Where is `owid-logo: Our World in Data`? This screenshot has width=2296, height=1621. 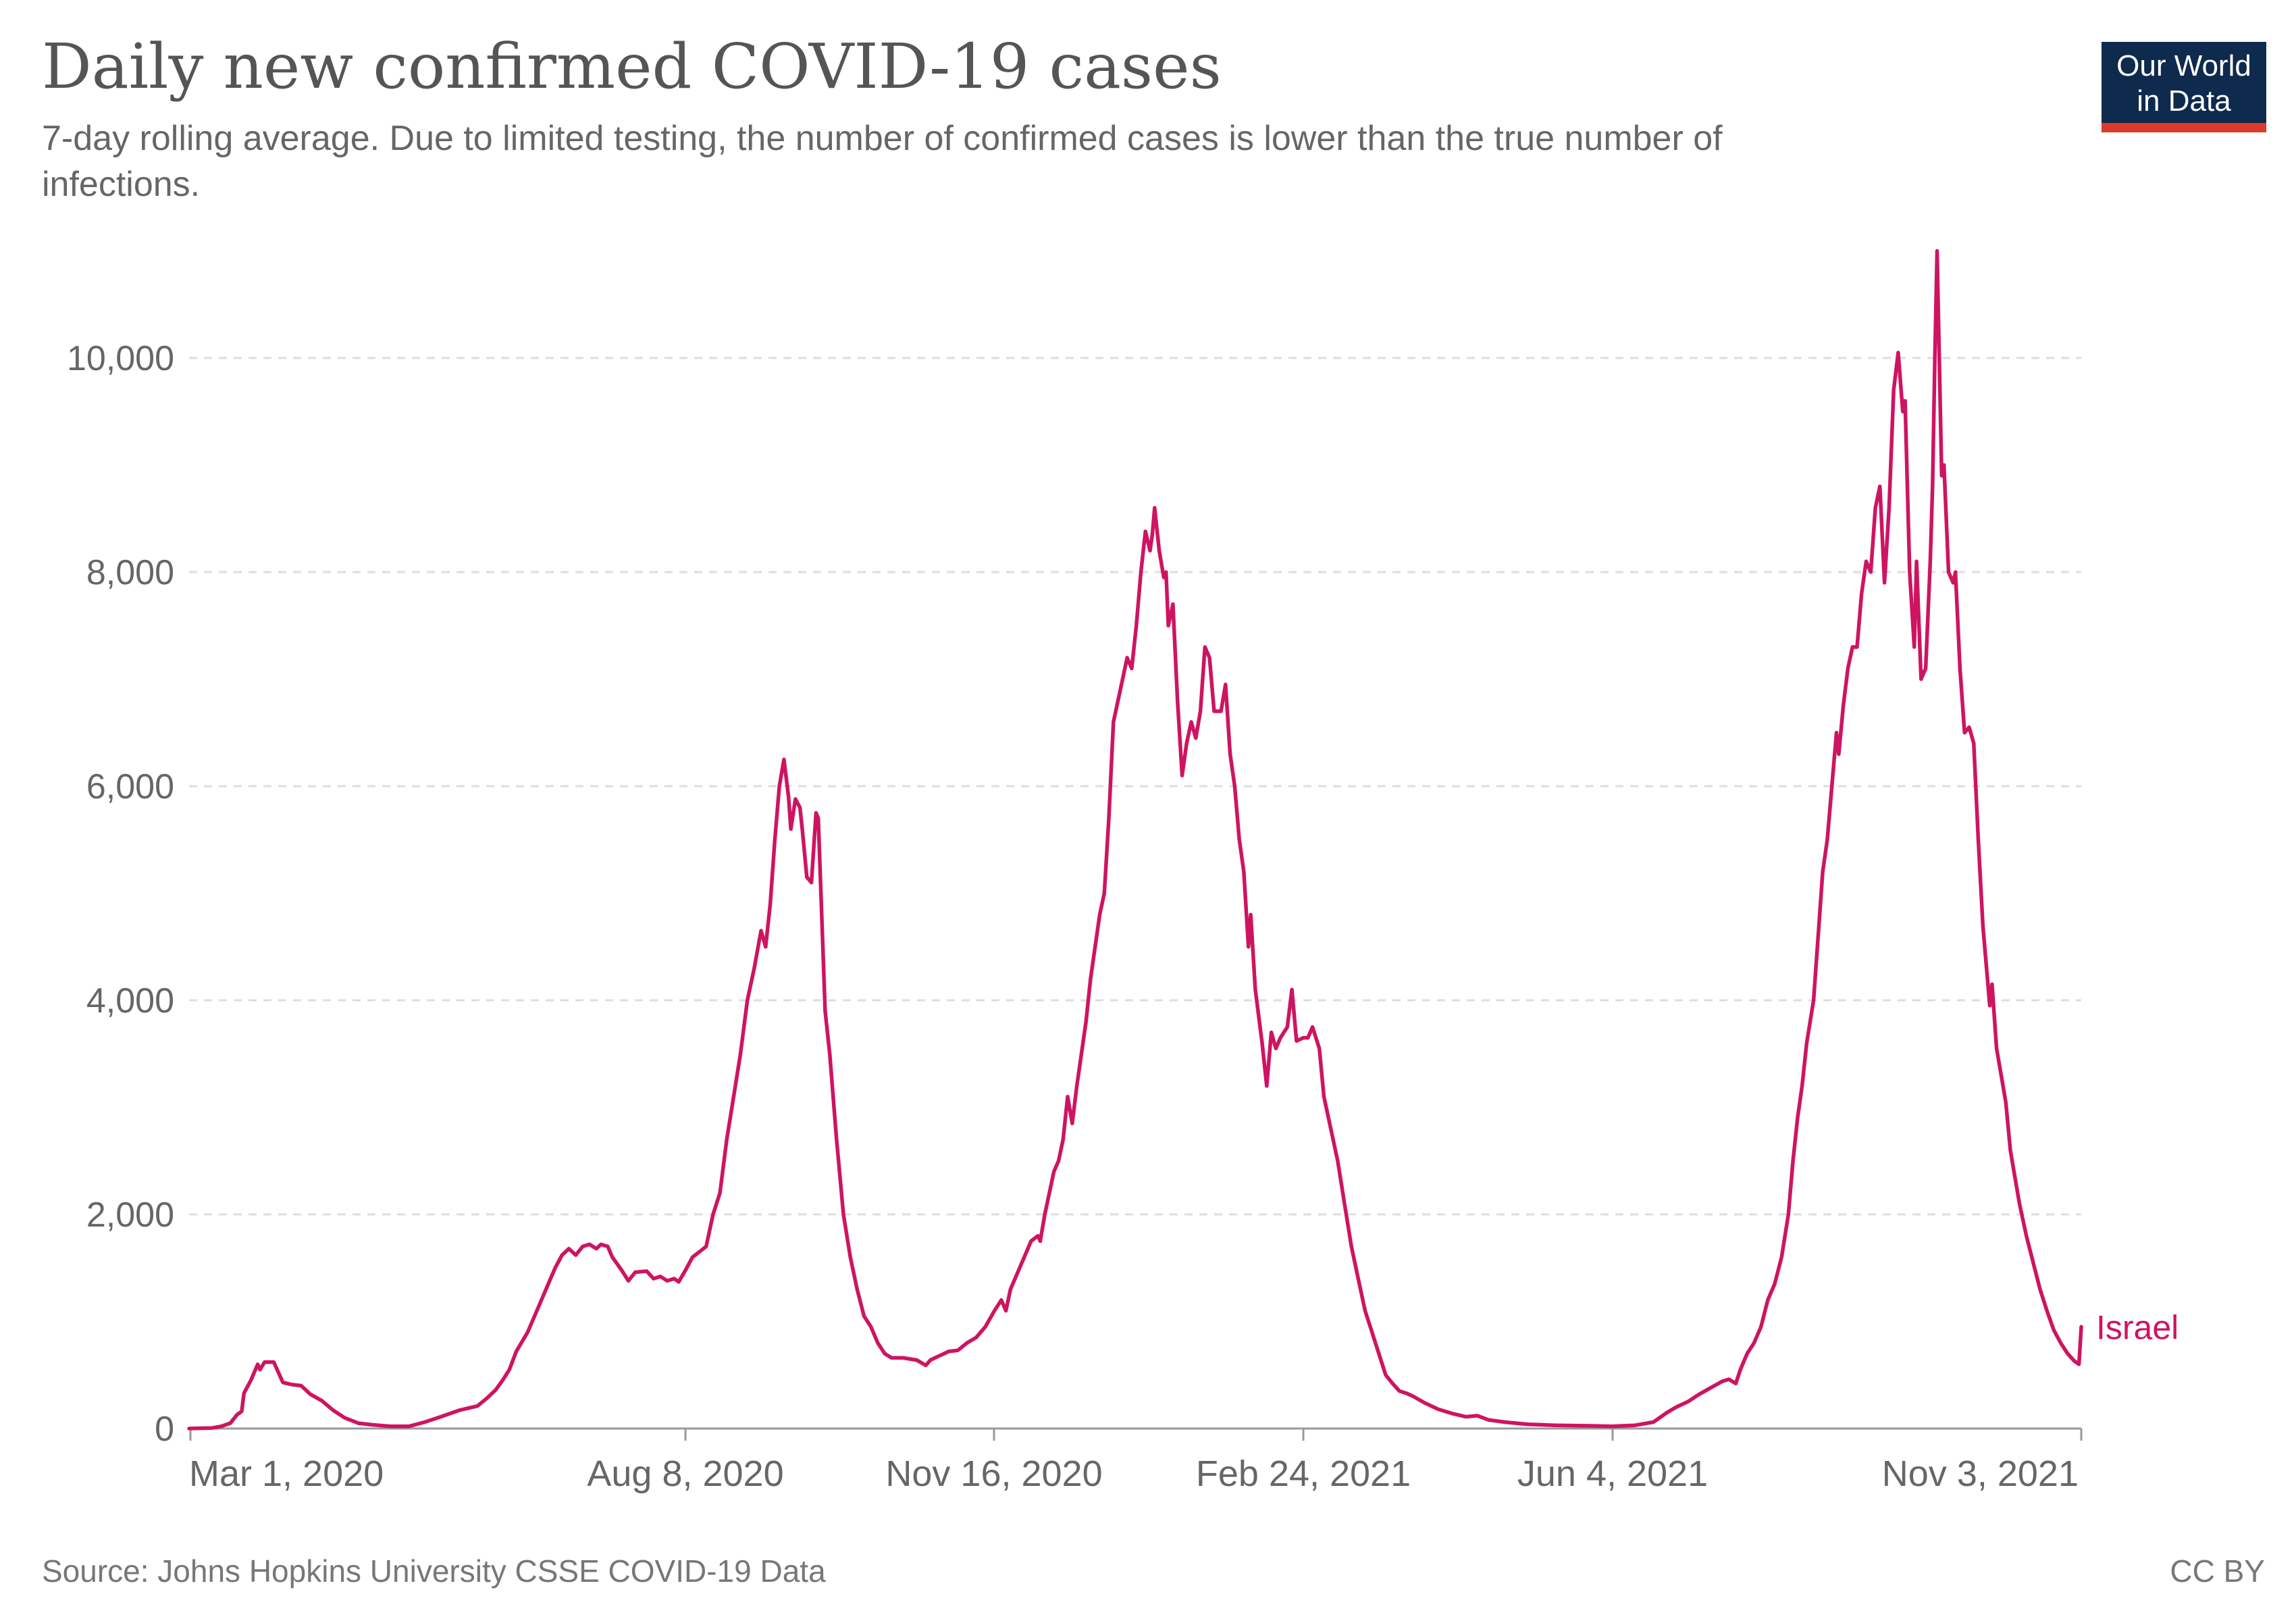
owid-logo: Our World in Data is located at coordinates (2184, 87).